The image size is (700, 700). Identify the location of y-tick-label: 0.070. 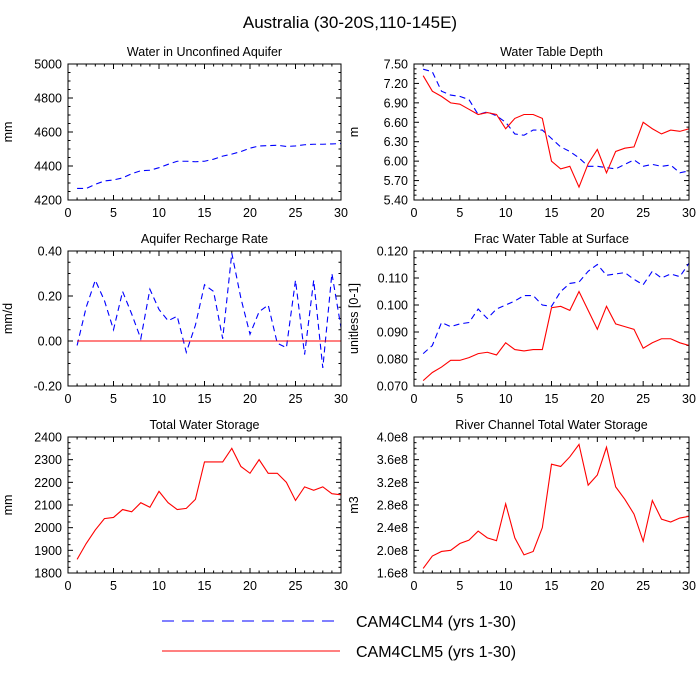
(392, 387).